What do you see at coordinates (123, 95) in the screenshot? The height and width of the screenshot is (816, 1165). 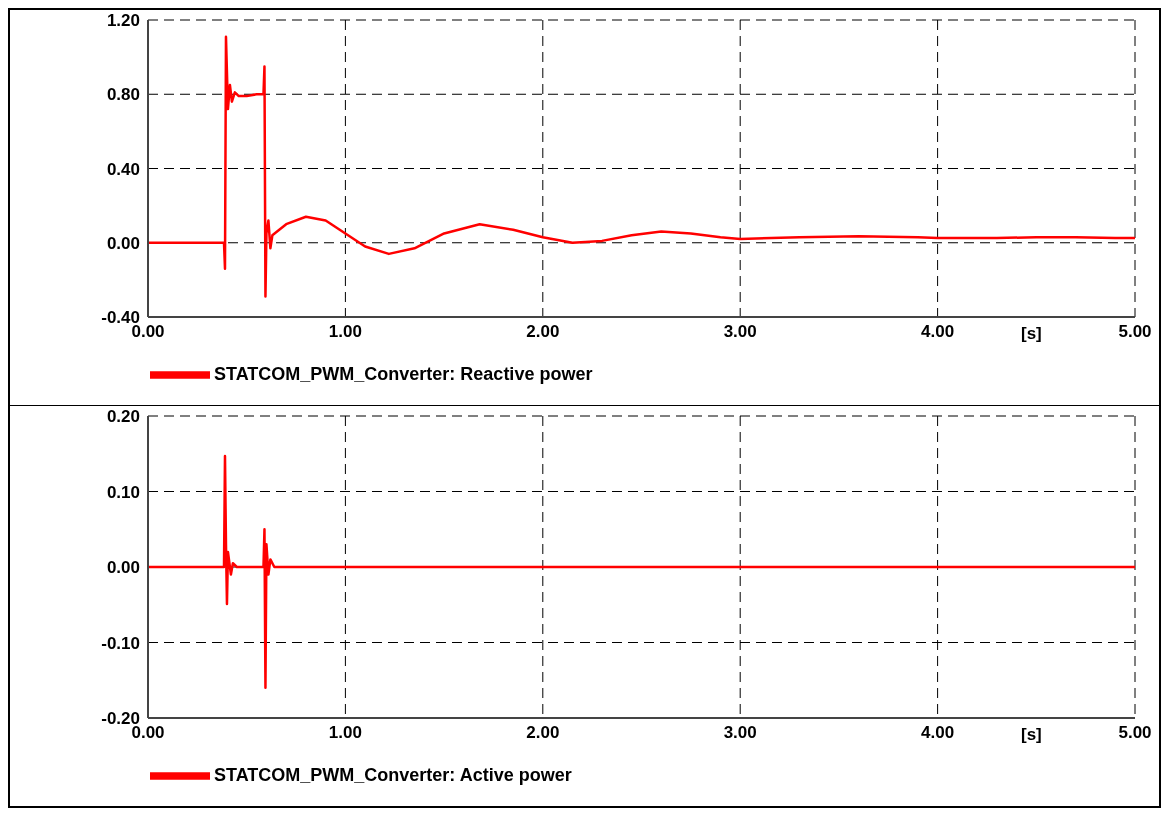 I see `y-tick-label: 0.80` at bounding box center [123, 95].